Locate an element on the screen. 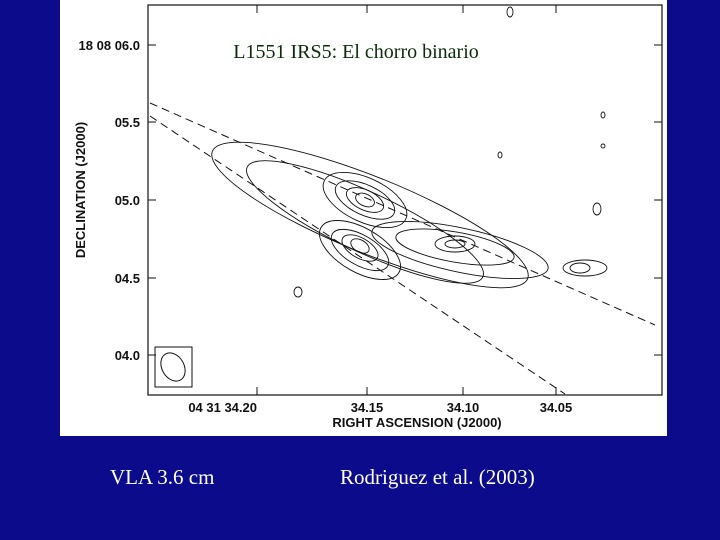 The height and width of the screenshot is (540, 720). beam-ellipse is located at coordinates (173, 367).